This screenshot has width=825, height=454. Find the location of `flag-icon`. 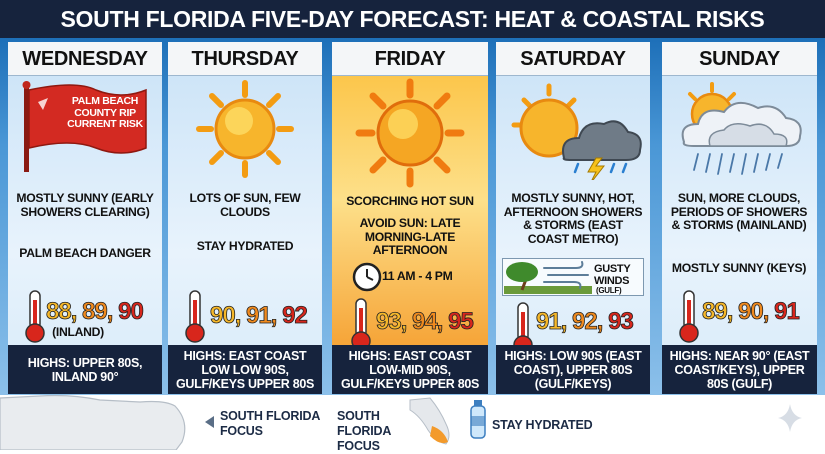

flag-icon is located at coordinates (84, 126).